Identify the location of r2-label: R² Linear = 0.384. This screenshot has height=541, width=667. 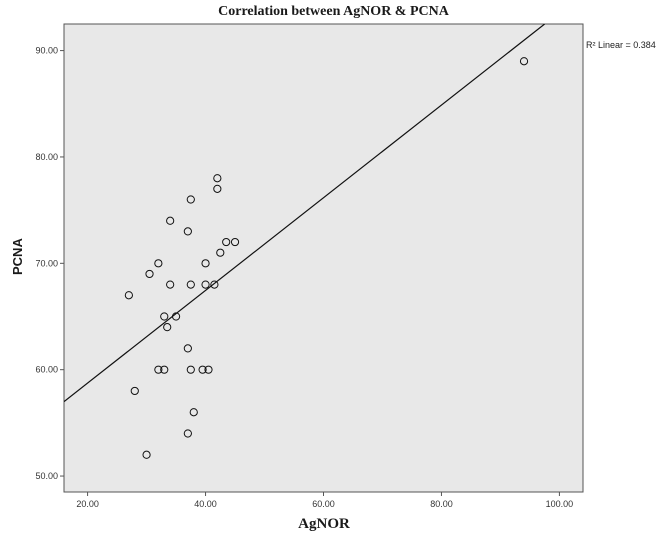
(621, 45).